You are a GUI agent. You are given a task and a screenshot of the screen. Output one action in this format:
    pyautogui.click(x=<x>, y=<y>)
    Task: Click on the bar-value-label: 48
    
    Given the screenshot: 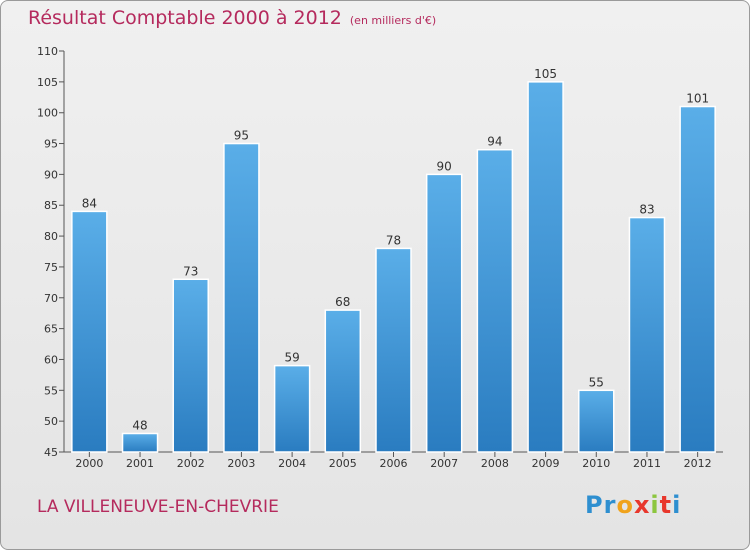 What is the action you would take?
    pyautogui.click(x=139, y=425)
    